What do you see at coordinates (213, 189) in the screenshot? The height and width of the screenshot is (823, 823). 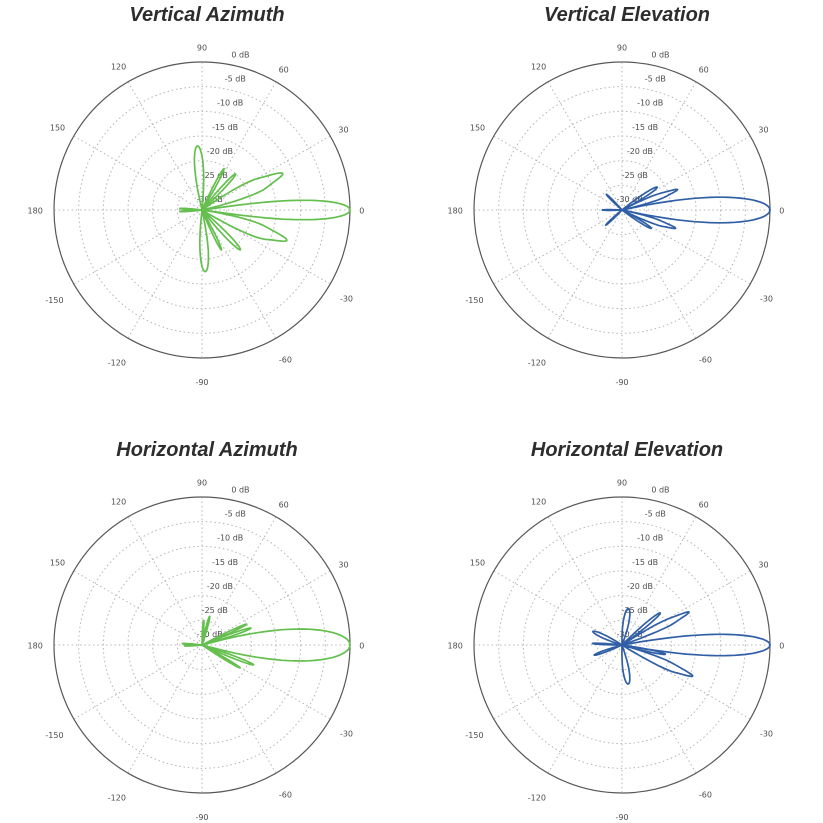 I see `radiation-lobe-vertical-azimuth-62deg` at bounding box center [213, 189].